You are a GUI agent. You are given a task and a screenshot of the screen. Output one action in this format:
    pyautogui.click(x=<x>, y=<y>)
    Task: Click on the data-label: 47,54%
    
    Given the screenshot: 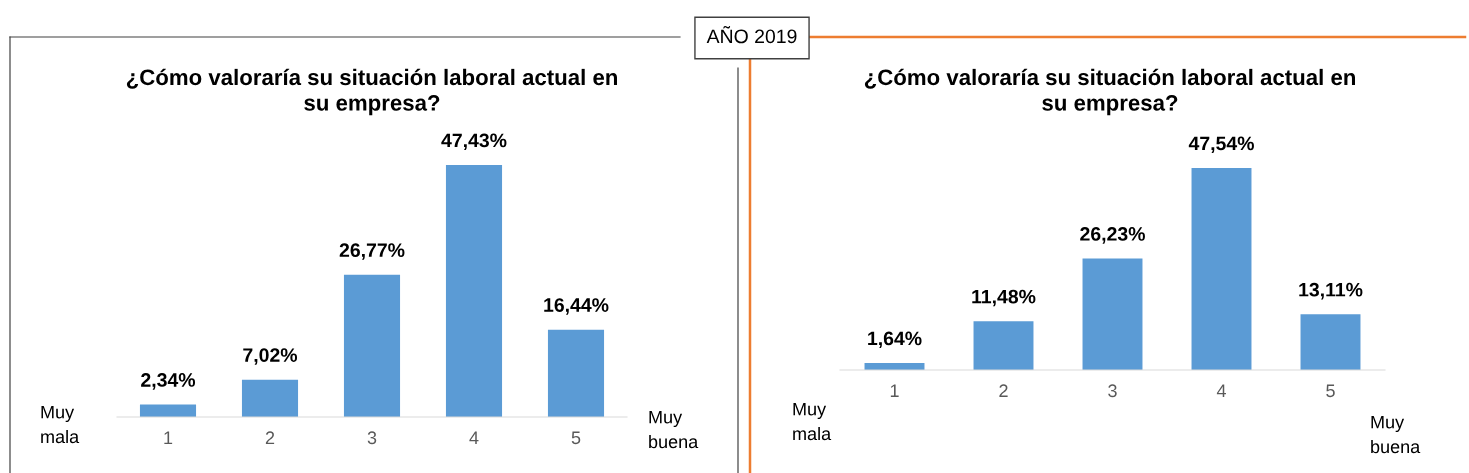 What is the action you would take?
    pyautogui.click(x=1221, y=145)
    